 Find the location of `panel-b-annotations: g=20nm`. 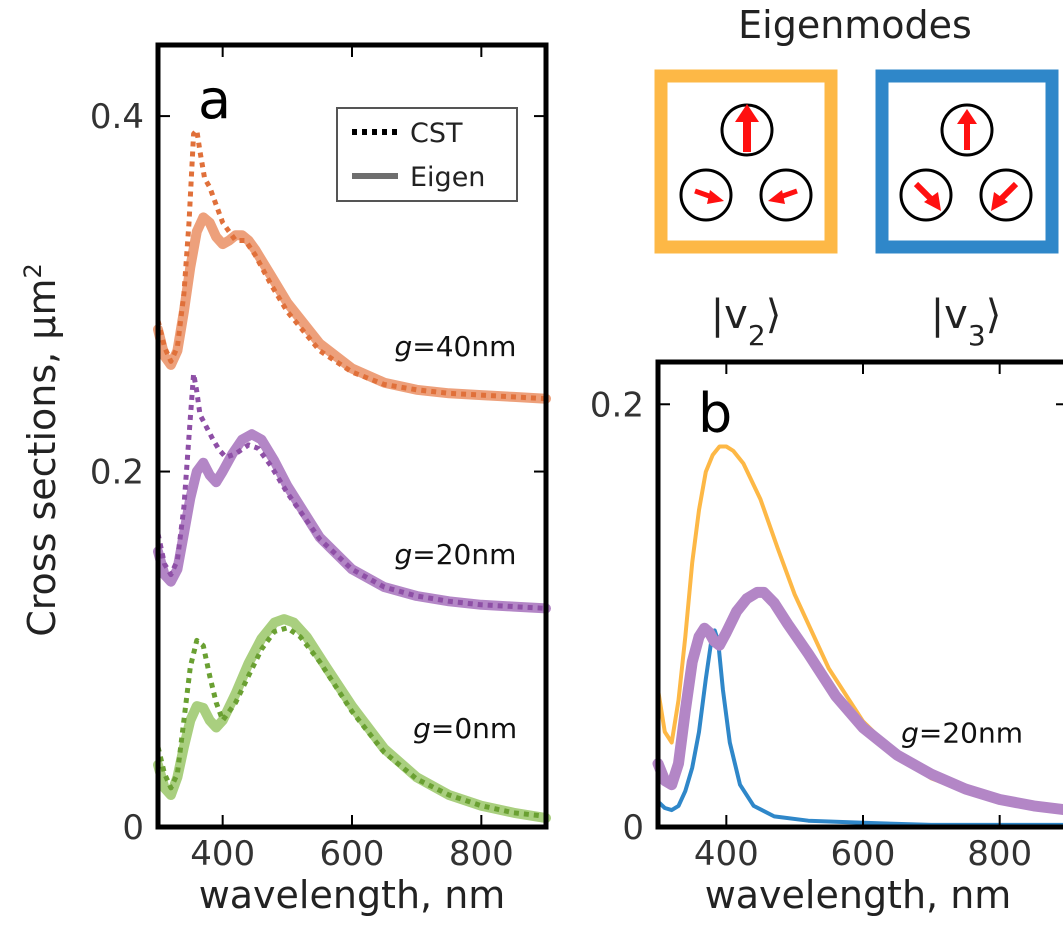

panel-b-annotations: g=20nm is located at coordinates (962, 732).